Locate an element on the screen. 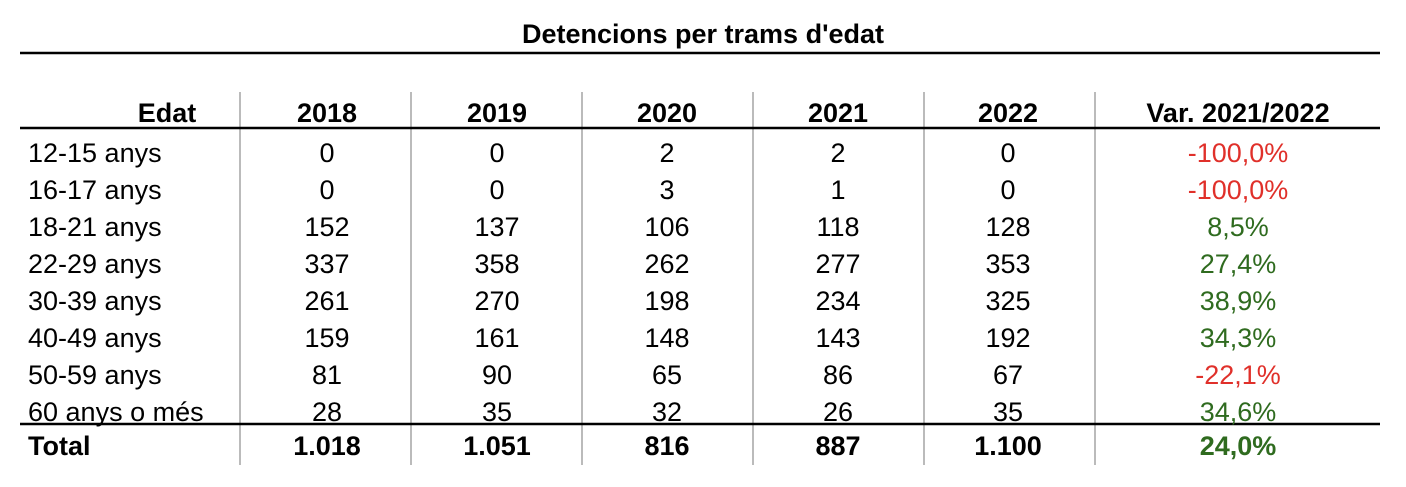 The width and height of the screenshot is (1406, 487). cell-2020: 198 is located at coordinates (666, 301).